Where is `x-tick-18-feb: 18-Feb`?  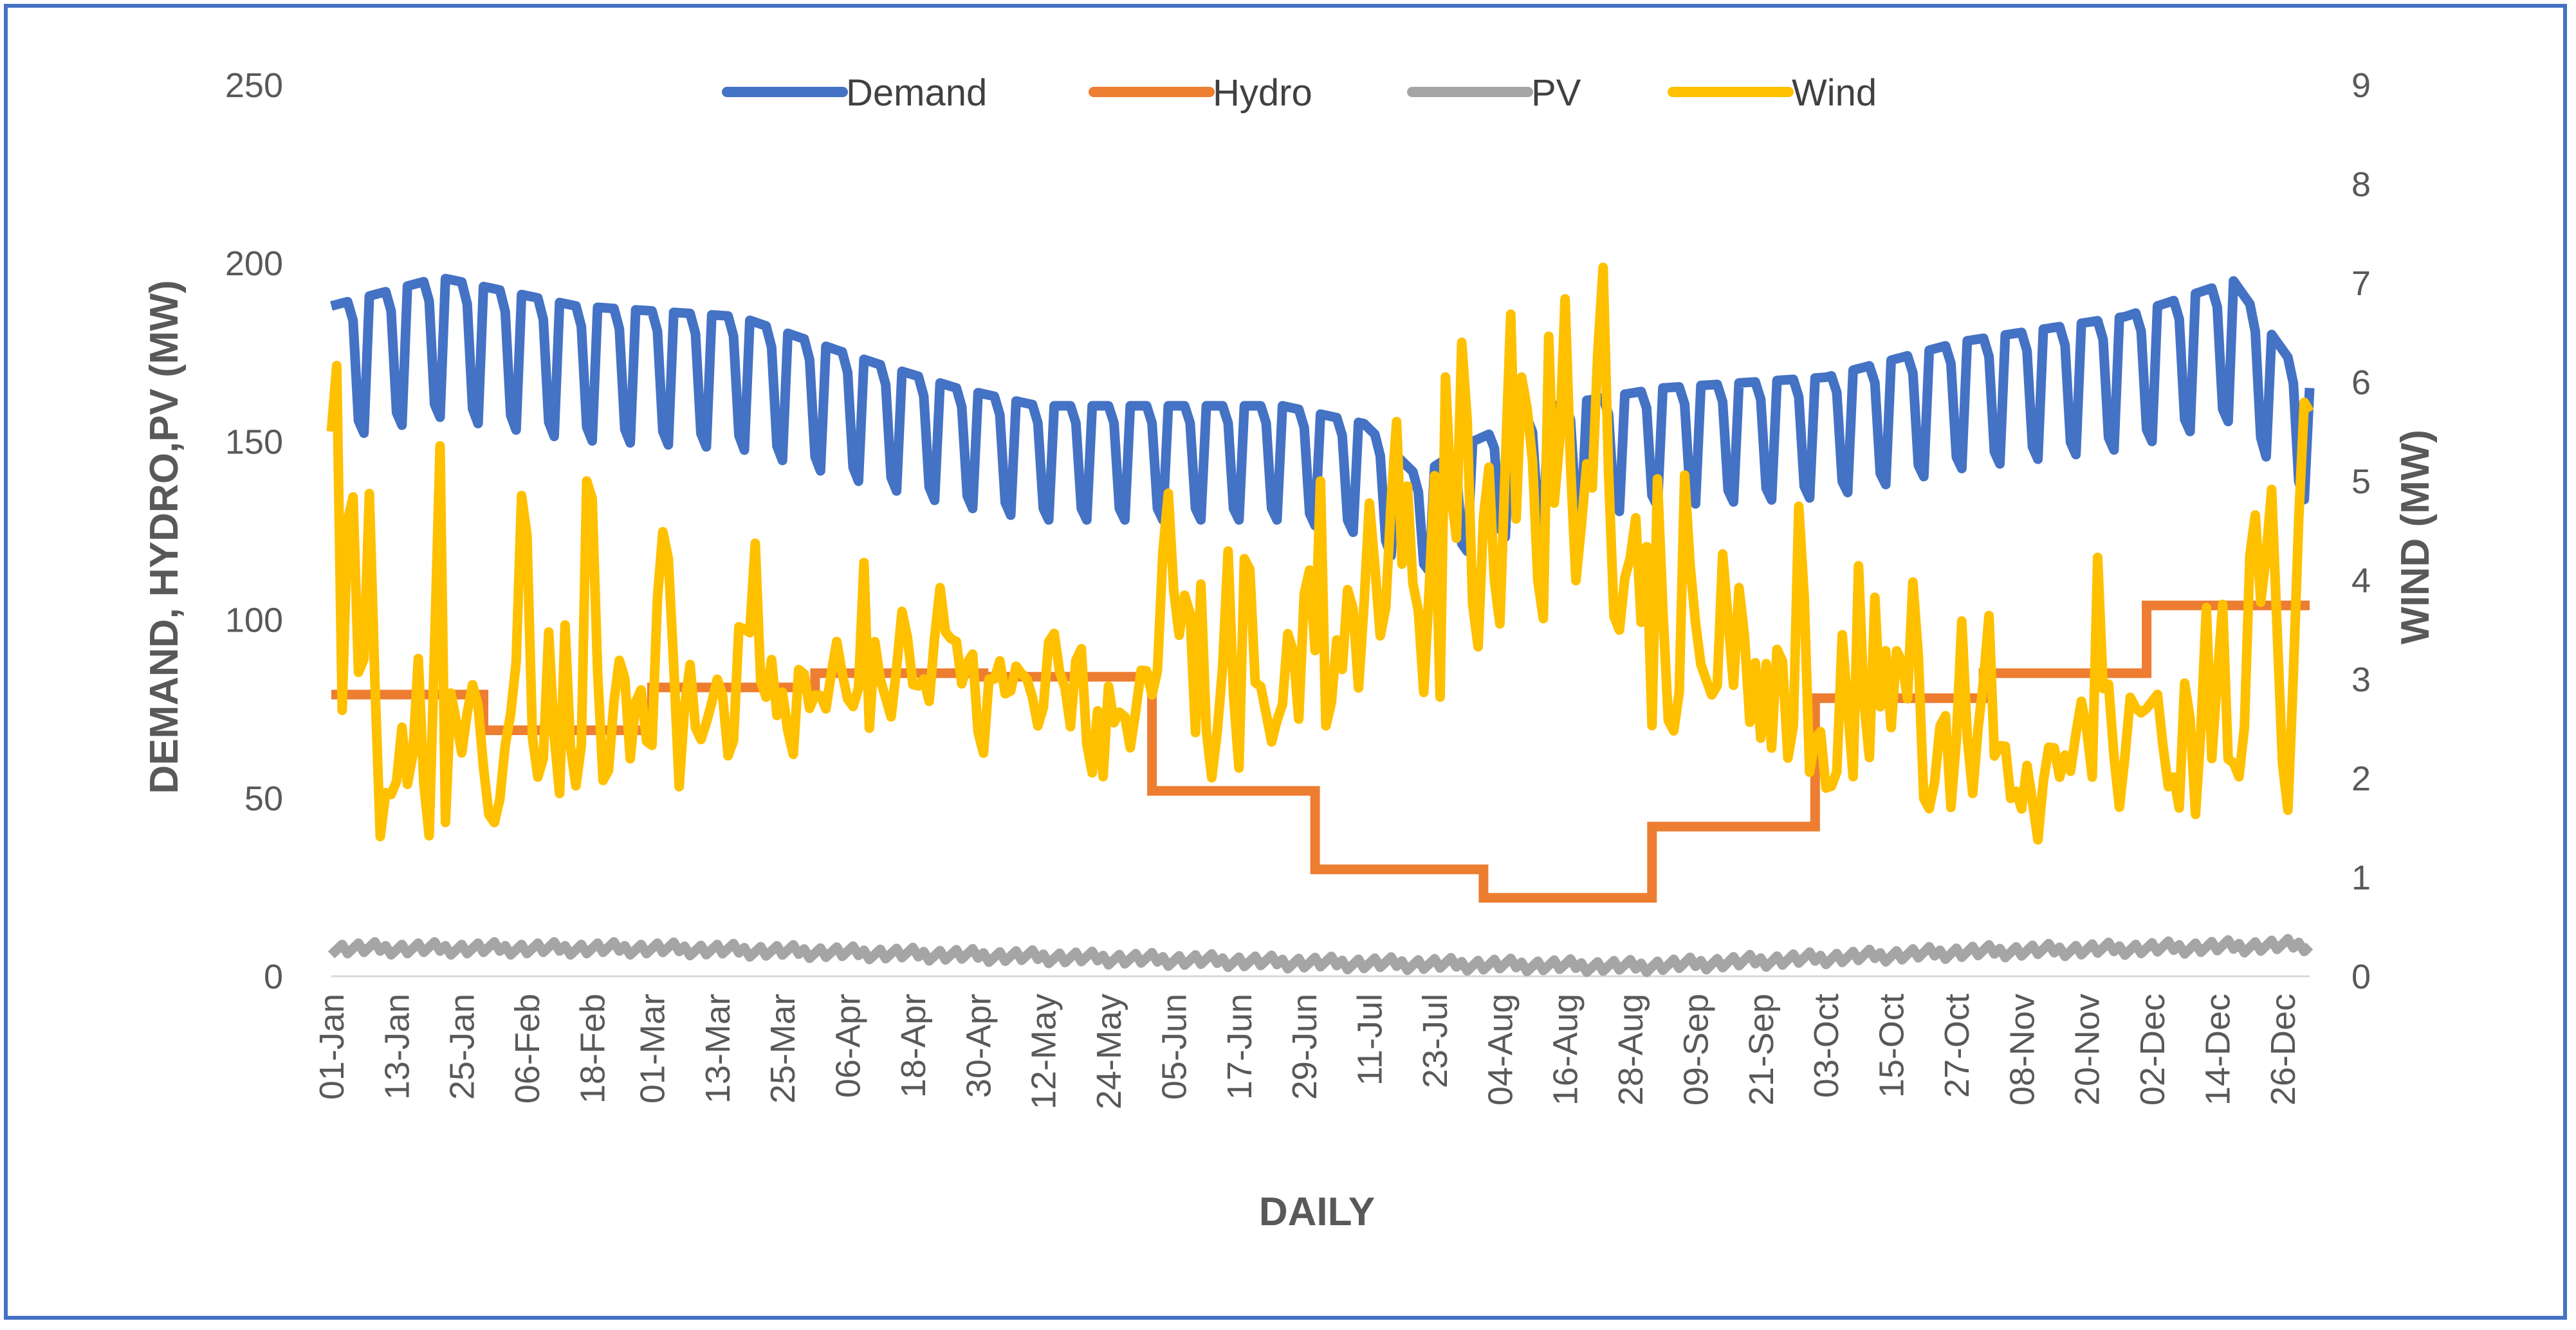
x-tick-18-feb: 18-Feb is located at coordinates (592, 1049).